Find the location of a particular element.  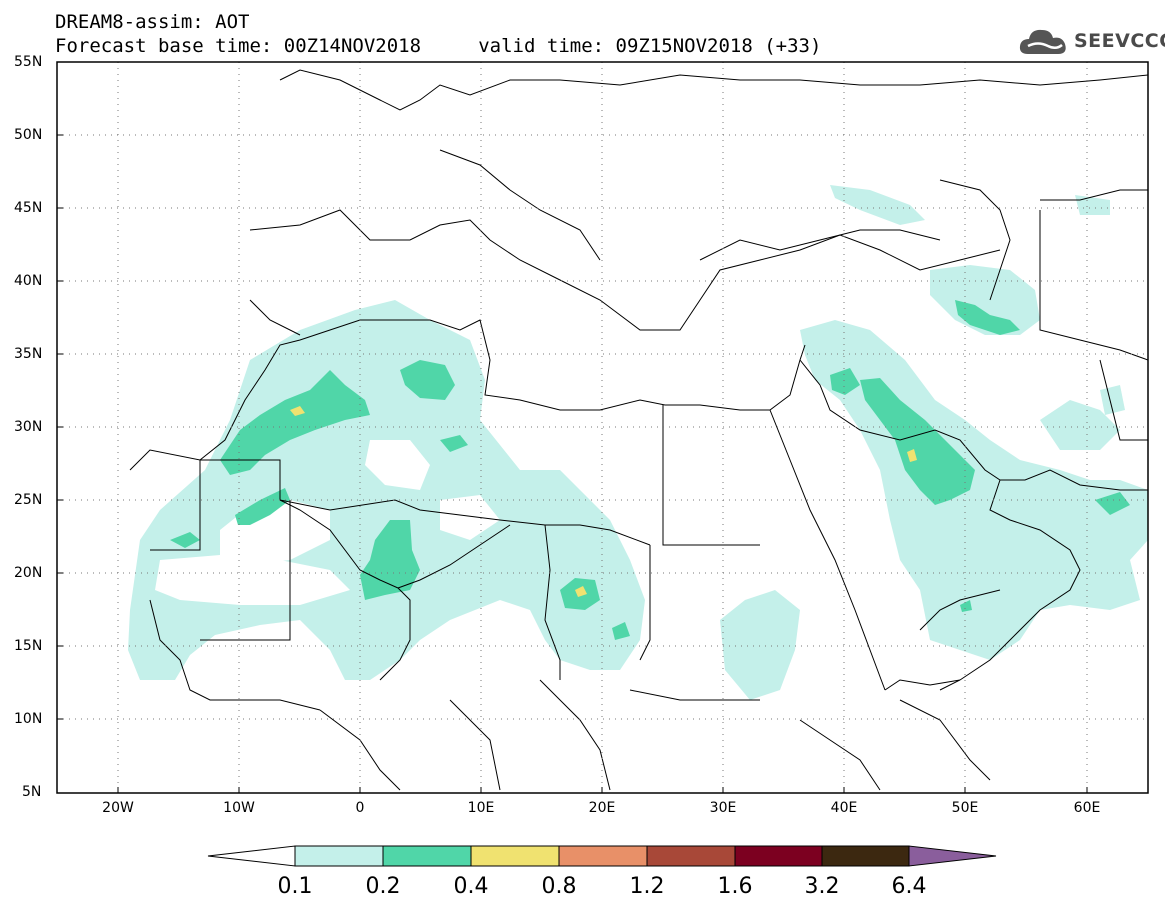

colorbar-label: 0.2 is located at coordinates (383, 886).